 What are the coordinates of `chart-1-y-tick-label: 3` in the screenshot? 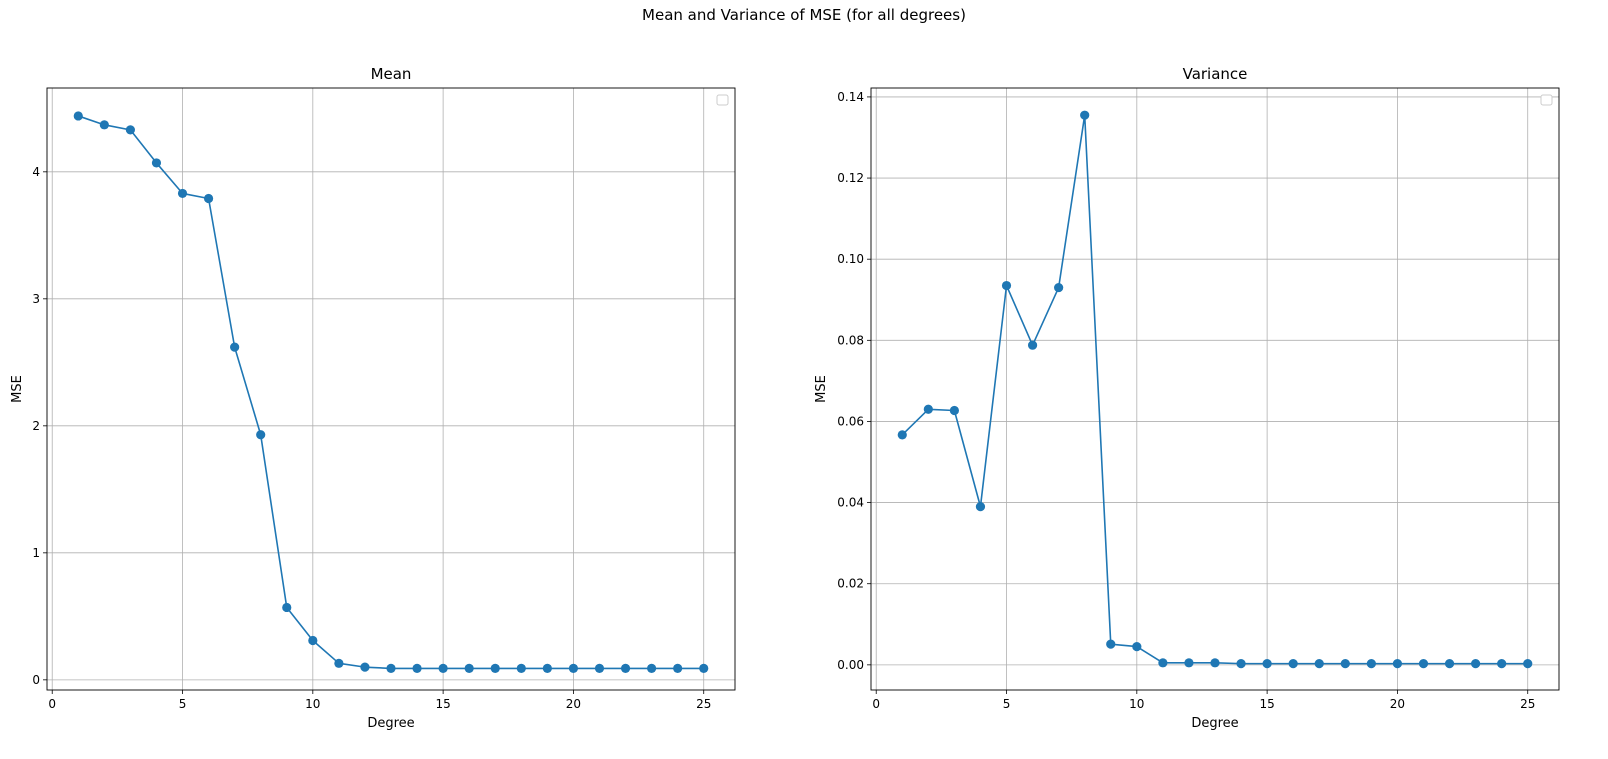 It's located at (36, 299).